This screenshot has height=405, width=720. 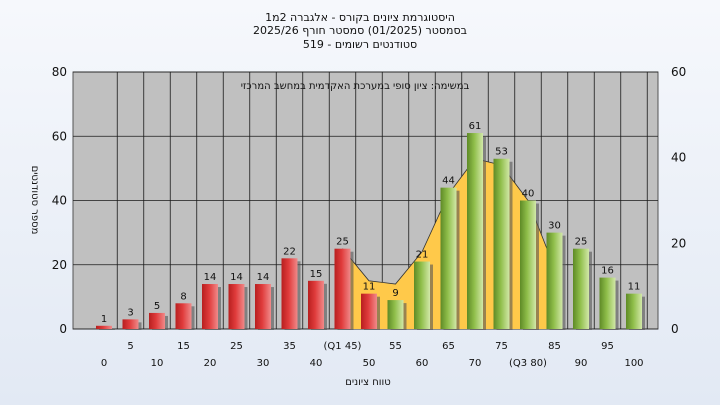 I want to click on x-tick-label: 75, so click(x=501, y=346).